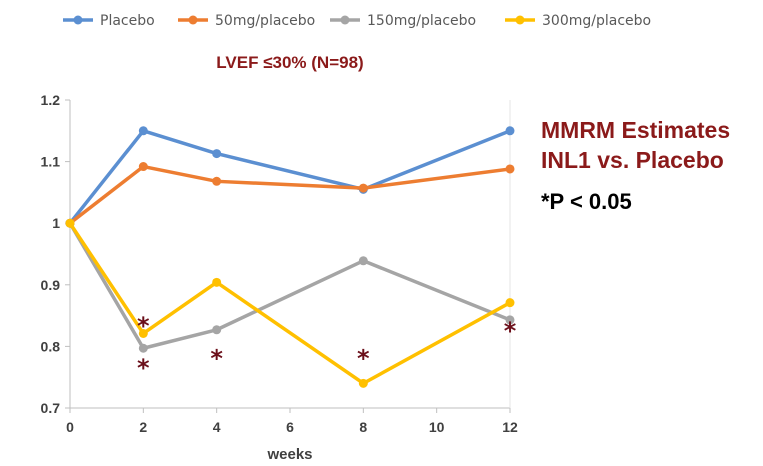  What do you see at coordinates (51, 346) in the screenshot?
I see `y-tick-label: 0.8` at bounding box center [51, 346].